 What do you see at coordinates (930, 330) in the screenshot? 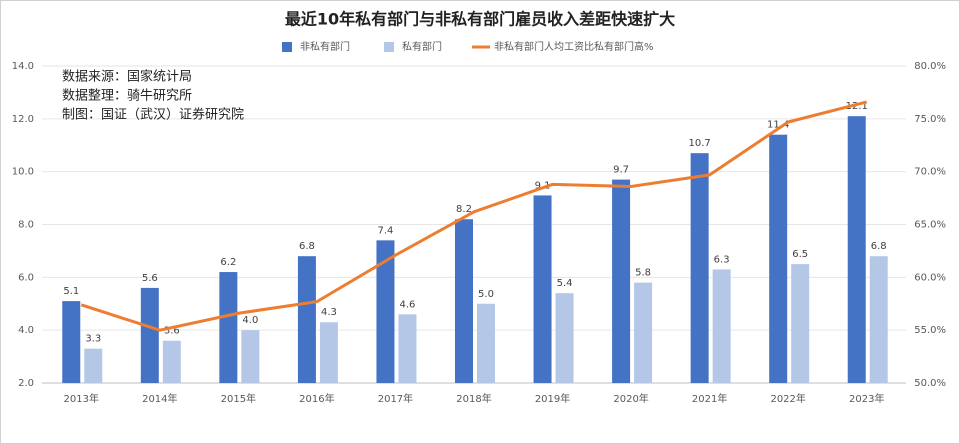
I see `y2-tick-label: 55.0%` at bounding box center [930, 330].